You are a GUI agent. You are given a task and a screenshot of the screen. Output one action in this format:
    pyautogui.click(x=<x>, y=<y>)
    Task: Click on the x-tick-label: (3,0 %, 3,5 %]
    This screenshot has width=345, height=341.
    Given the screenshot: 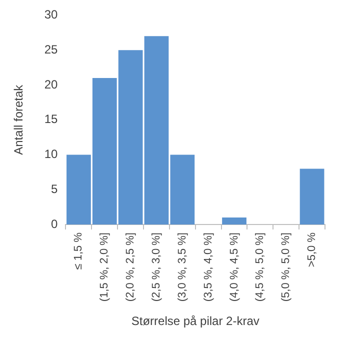 What is the action you would take?
    pyautogui.click(x=182, y=267)
    